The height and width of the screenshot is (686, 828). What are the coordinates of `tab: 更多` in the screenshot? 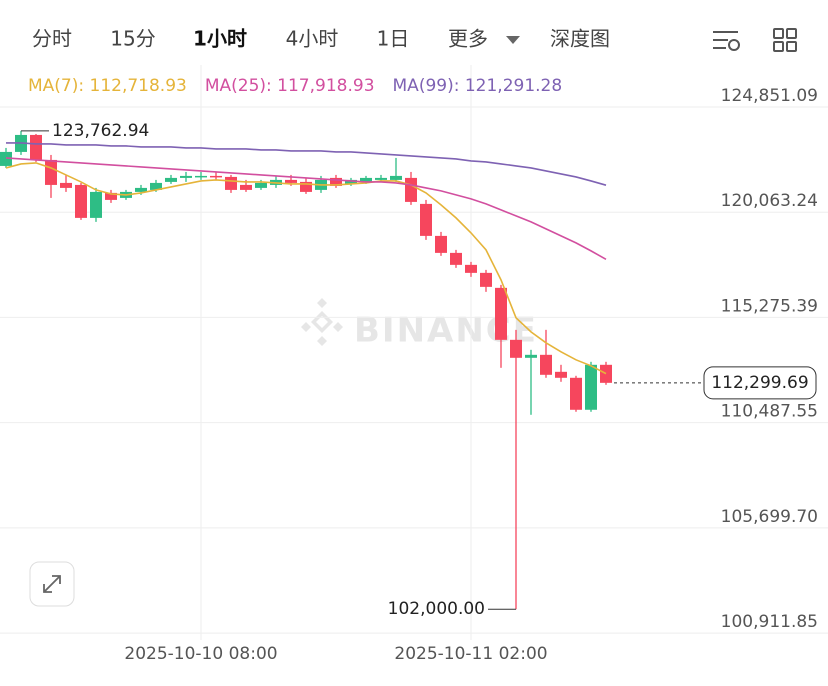 It's located at (468, 39).